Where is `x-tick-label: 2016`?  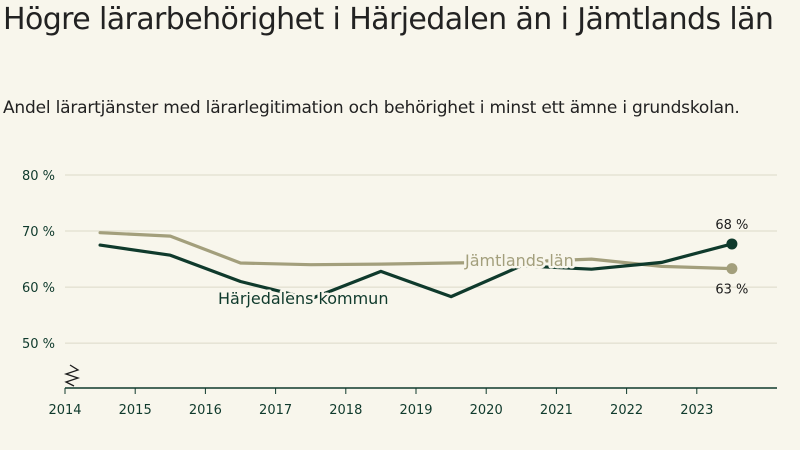
x-tick-label: 2016 is located at coordinates (205, 410).